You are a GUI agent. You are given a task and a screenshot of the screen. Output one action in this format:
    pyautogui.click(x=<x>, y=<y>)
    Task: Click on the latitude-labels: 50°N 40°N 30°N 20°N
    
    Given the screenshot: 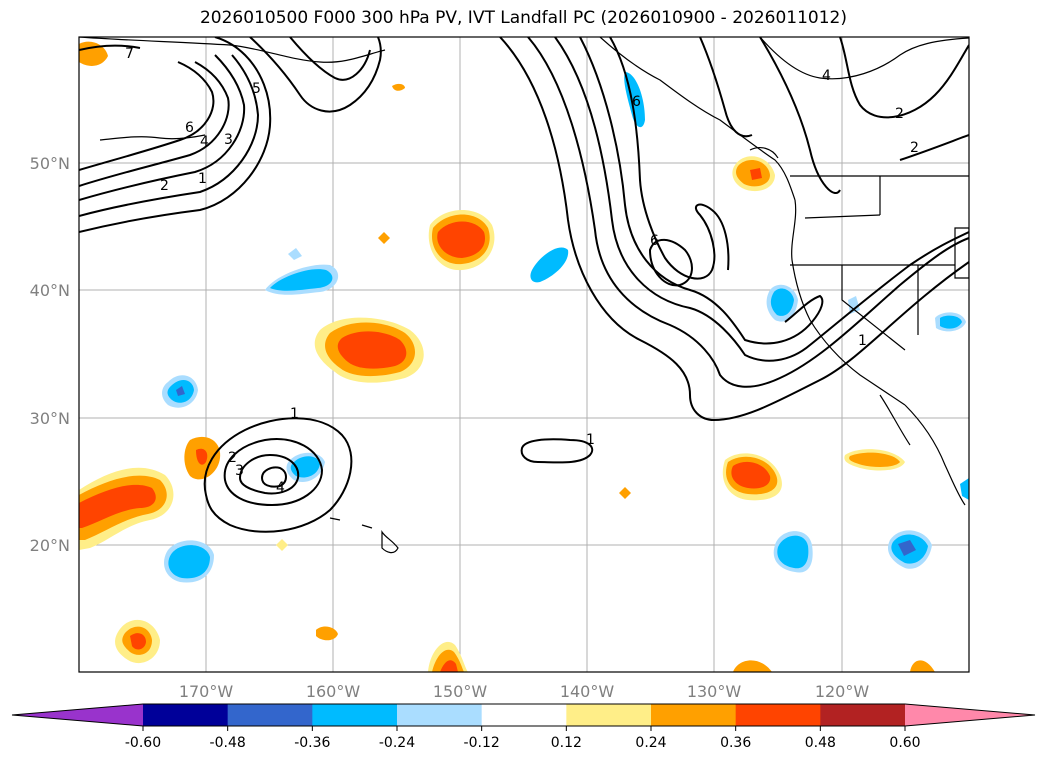 What is the action you would take?
    pyautogui.click(x=50, y=354)
    